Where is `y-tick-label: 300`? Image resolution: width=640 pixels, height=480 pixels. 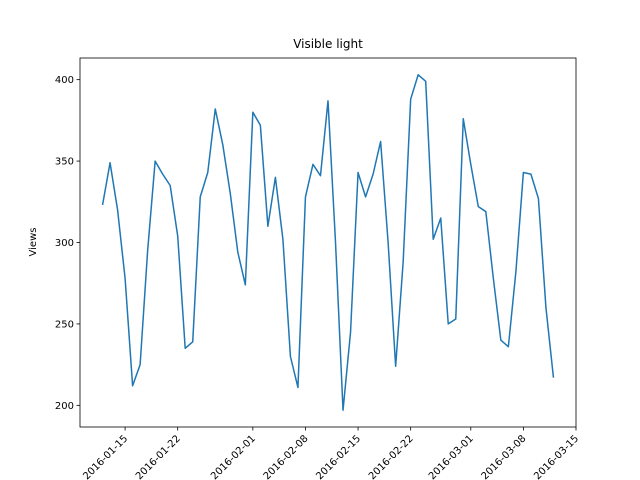
y-tick-label: 300 is located at coordinates (64, 243).